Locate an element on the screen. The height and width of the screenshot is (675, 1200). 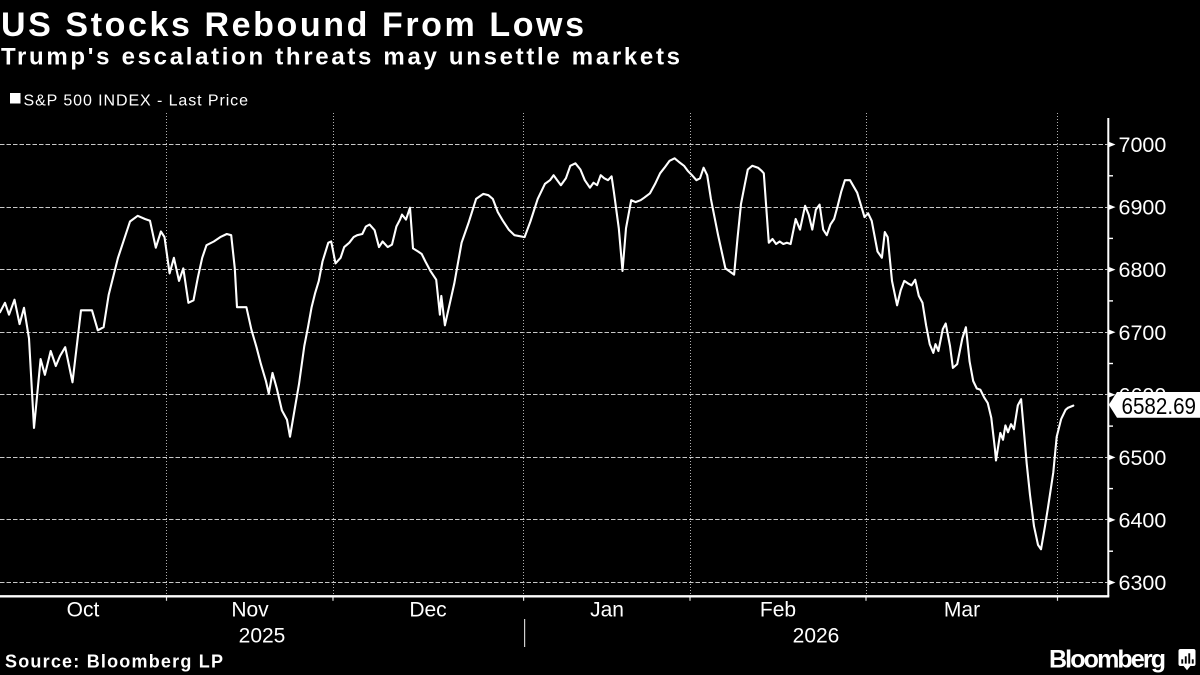
svg-text: Jan is located at coordinates (607, 610).